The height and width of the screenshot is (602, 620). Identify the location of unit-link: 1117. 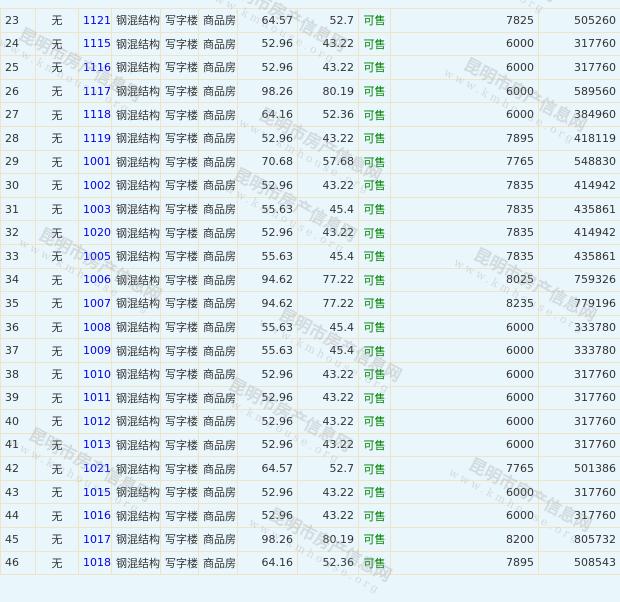
(97, 91).